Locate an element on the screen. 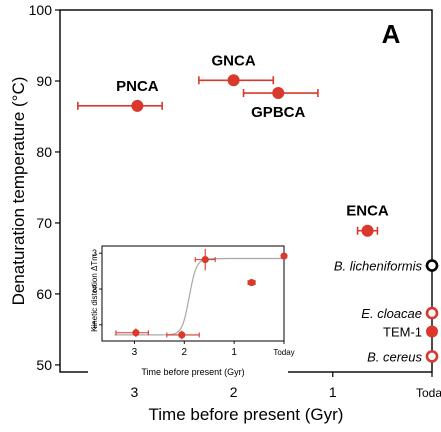 The height and width of the screenshot is (432, 441). panel-label: A is located at coordinates (391, 34).